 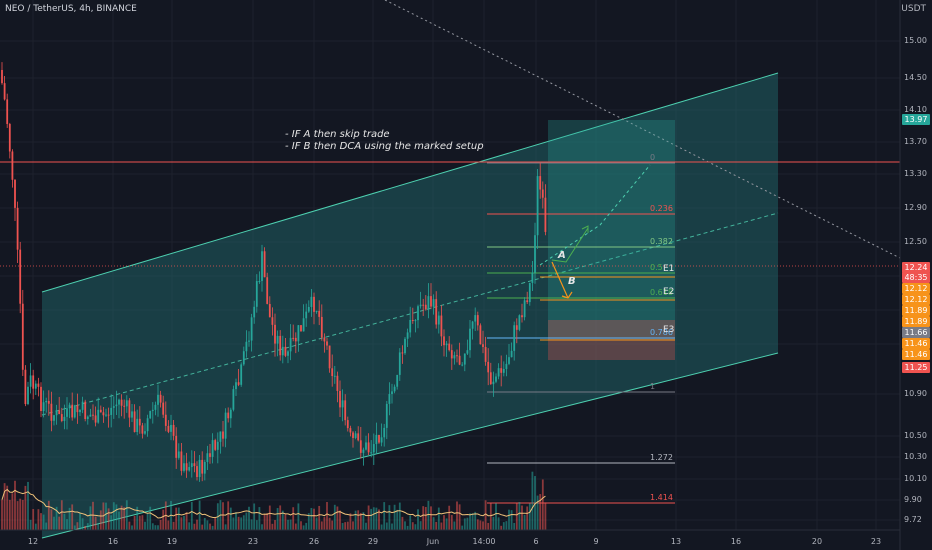 I want to click on currency-label: USDT, so click(x=913, y=9).